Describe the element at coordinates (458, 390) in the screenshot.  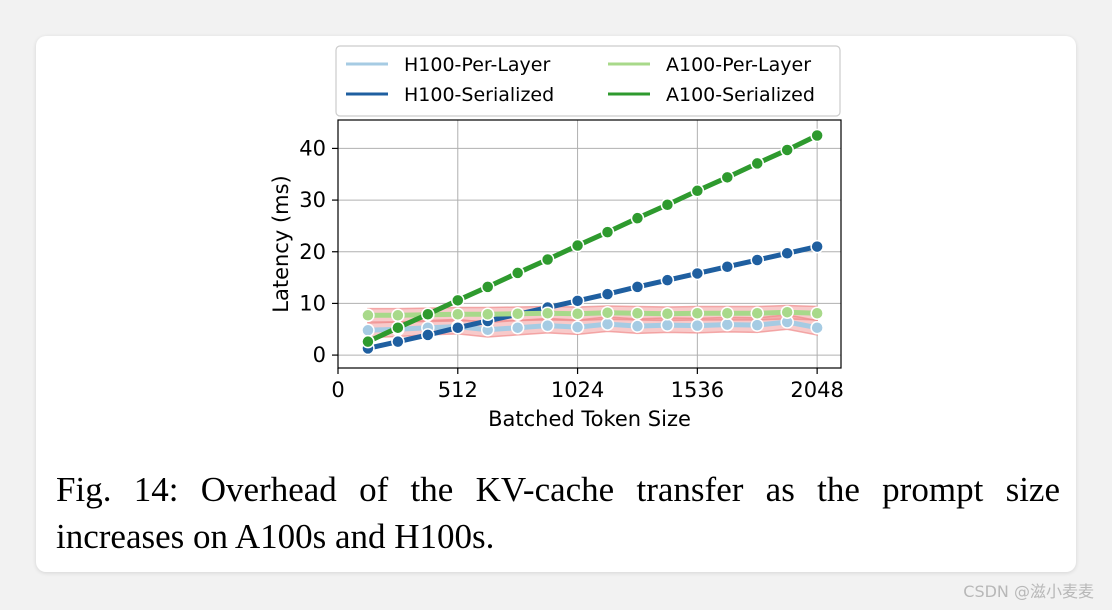
I see `x-tick-label: 512` at that location.